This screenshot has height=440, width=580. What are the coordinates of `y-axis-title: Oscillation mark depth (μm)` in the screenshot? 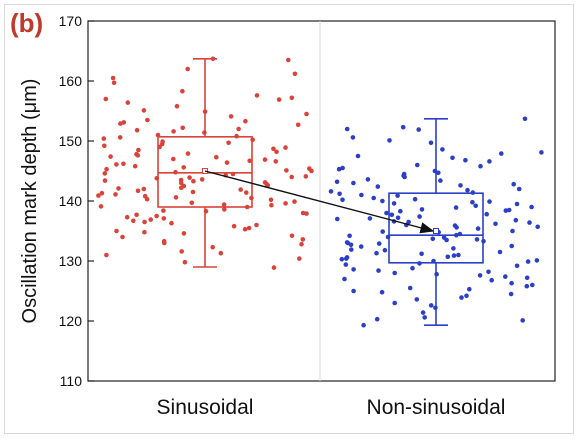 It's located at (30, 201).